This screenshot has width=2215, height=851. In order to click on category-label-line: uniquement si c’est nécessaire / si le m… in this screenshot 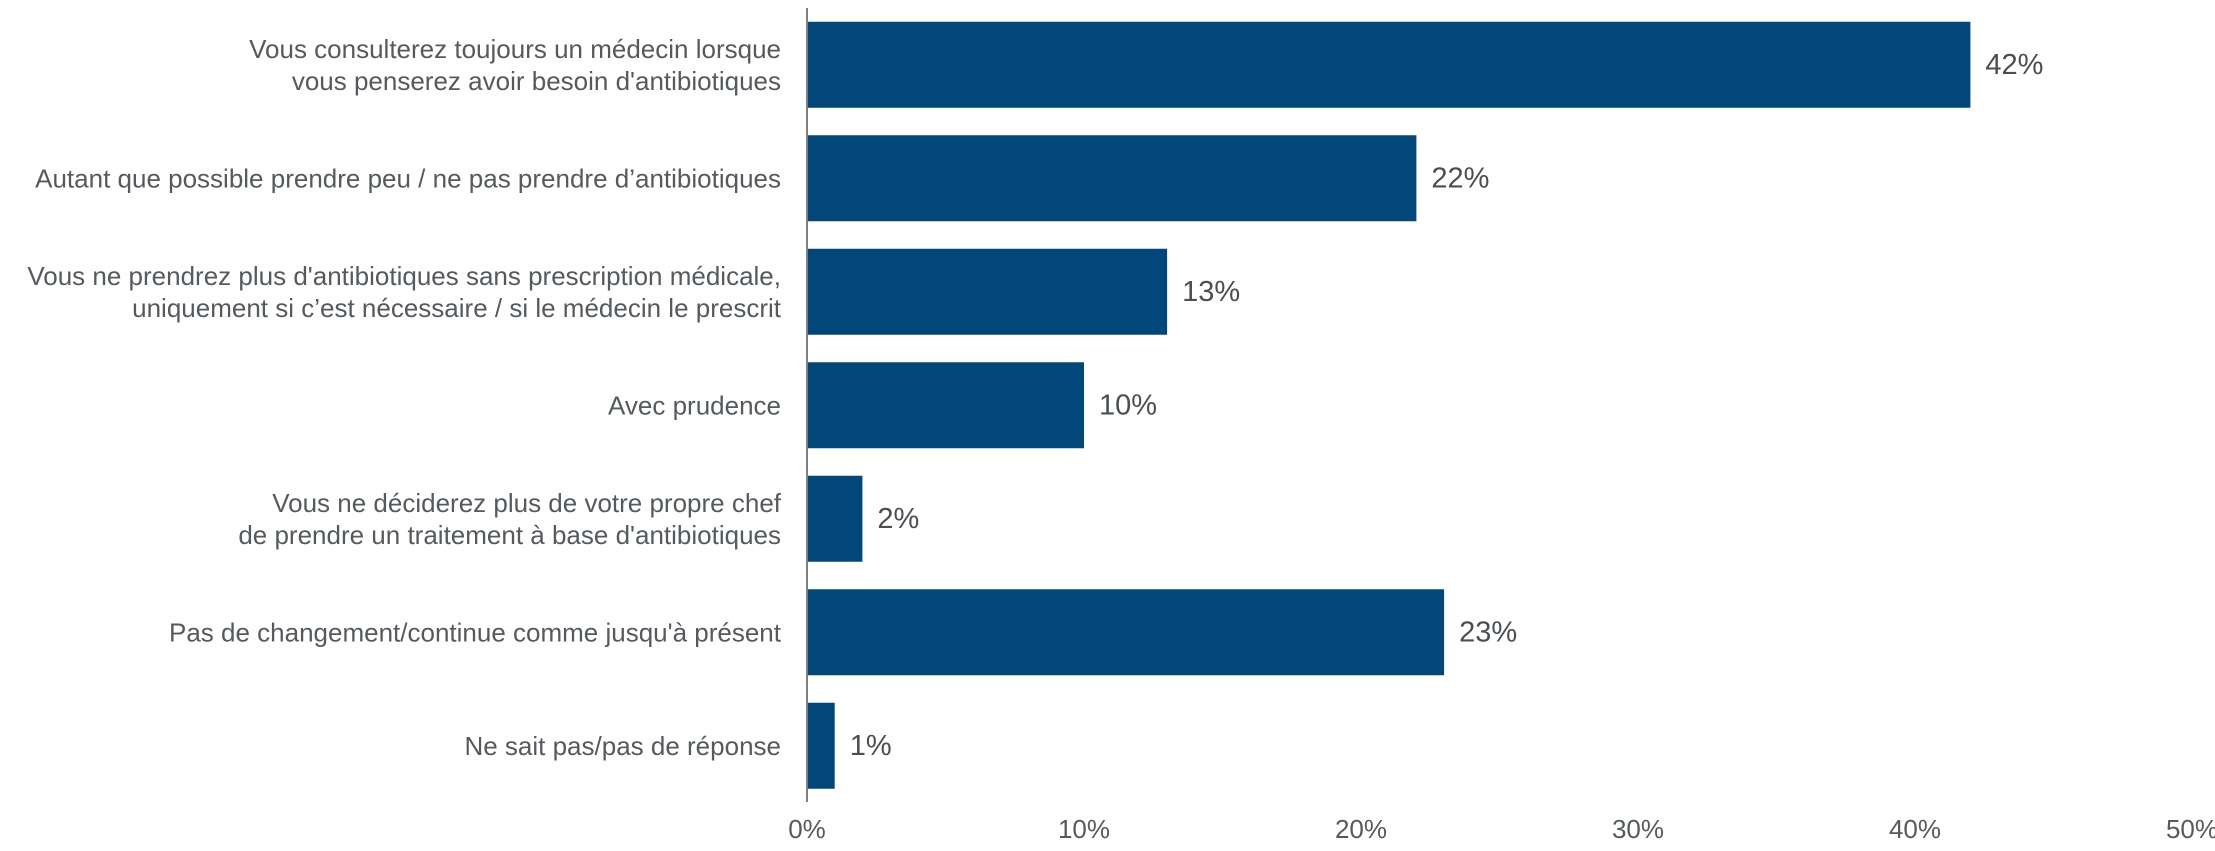, I will do `click(457, 308)`.